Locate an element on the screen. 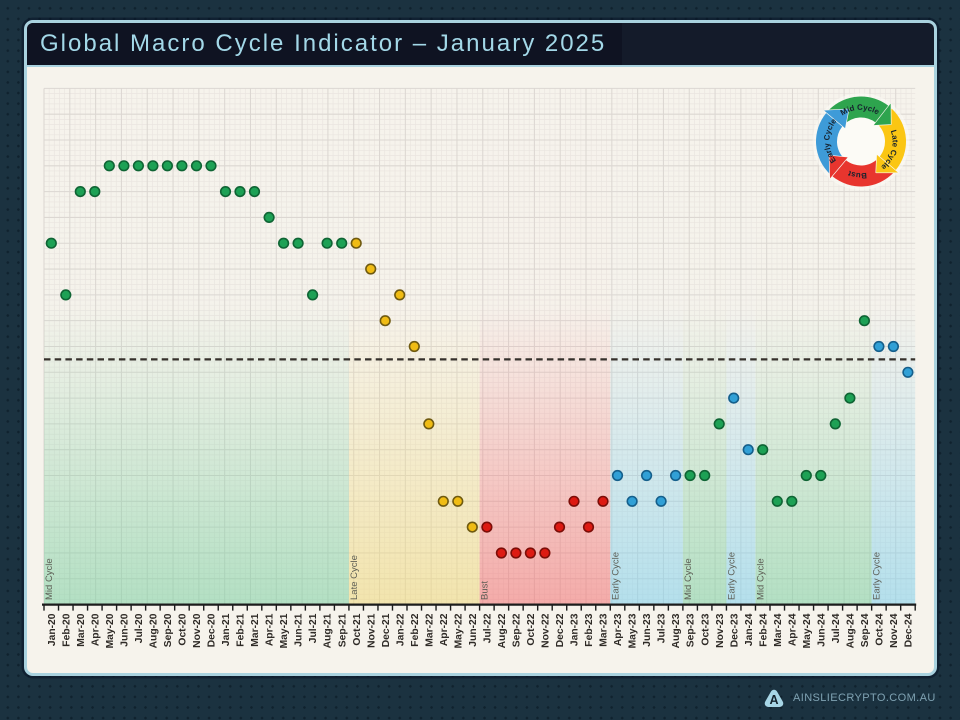 Image resolution: width=960 pixels, height=720 pixels. svg-text: May-21 is located at coordinates (284, 630).